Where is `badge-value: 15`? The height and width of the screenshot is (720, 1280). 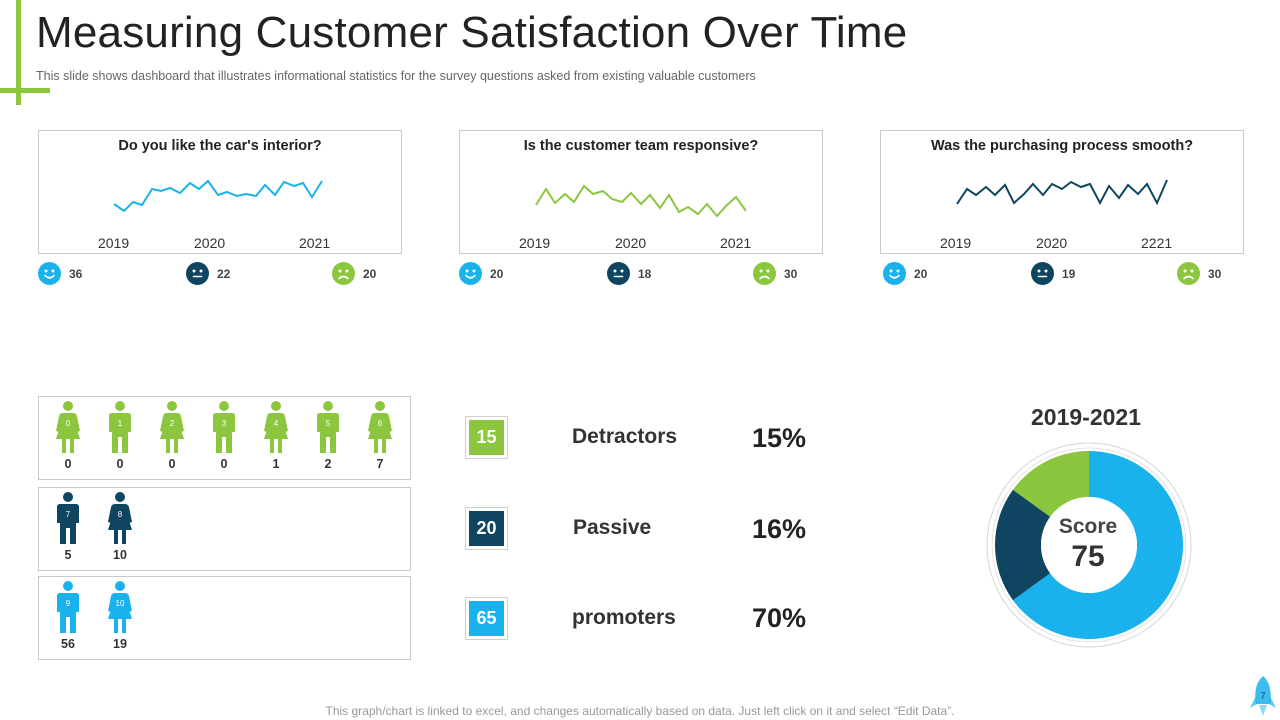
badge-value: 15 is located at coordinates (486, 437).